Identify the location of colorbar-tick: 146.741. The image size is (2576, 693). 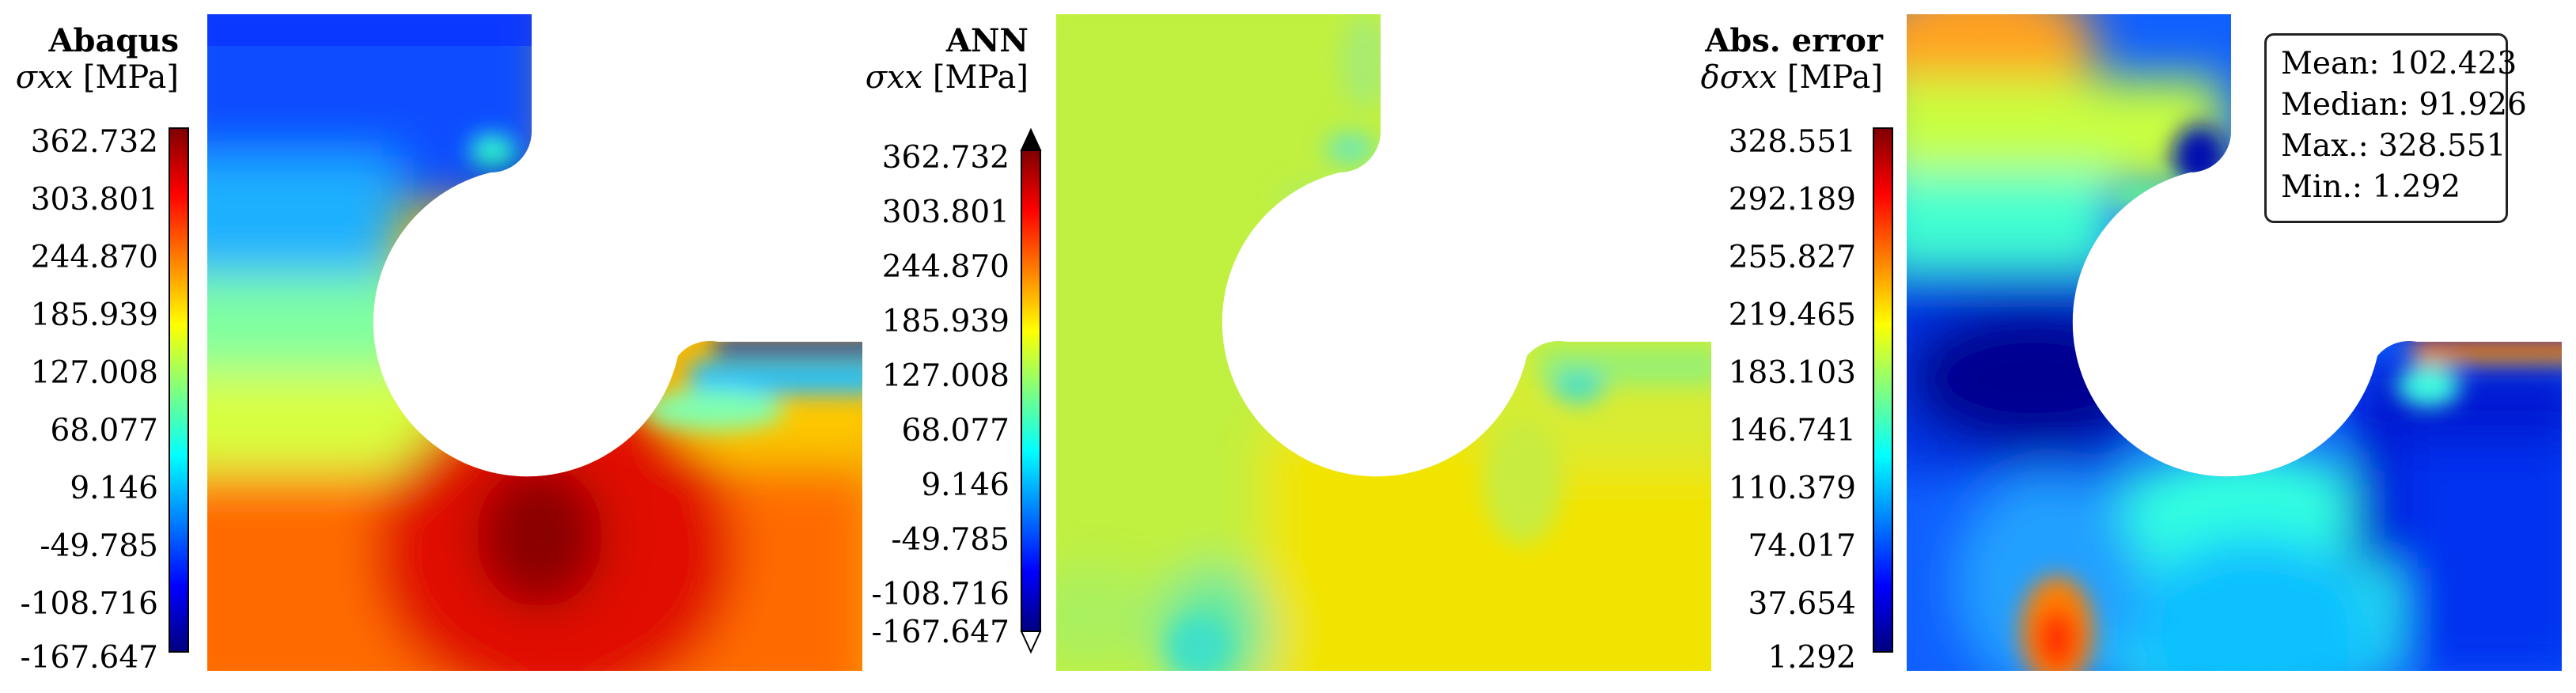
(1792, 431).